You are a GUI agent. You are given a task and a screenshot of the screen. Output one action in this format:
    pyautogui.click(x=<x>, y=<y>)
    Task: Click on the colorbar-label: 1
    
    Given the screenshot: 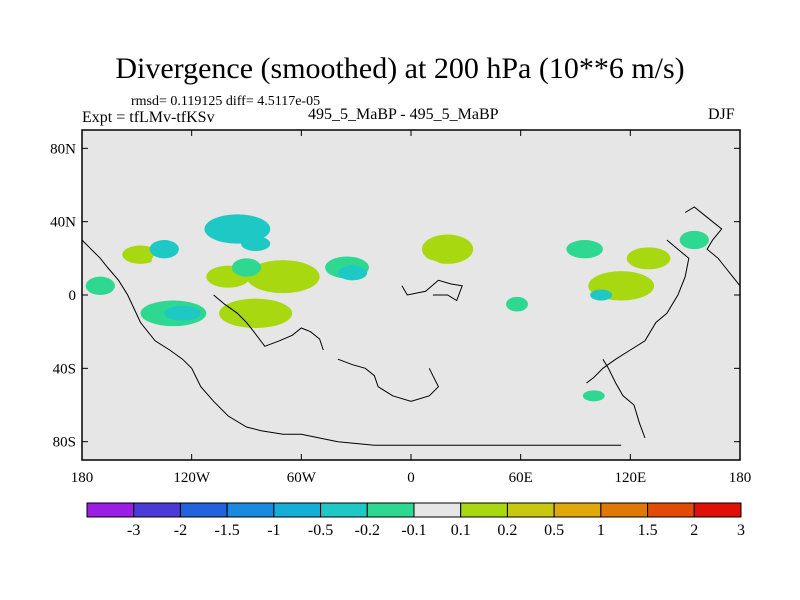 What is the action you would take?
    pyautogui.click(x=601, y=530)
    